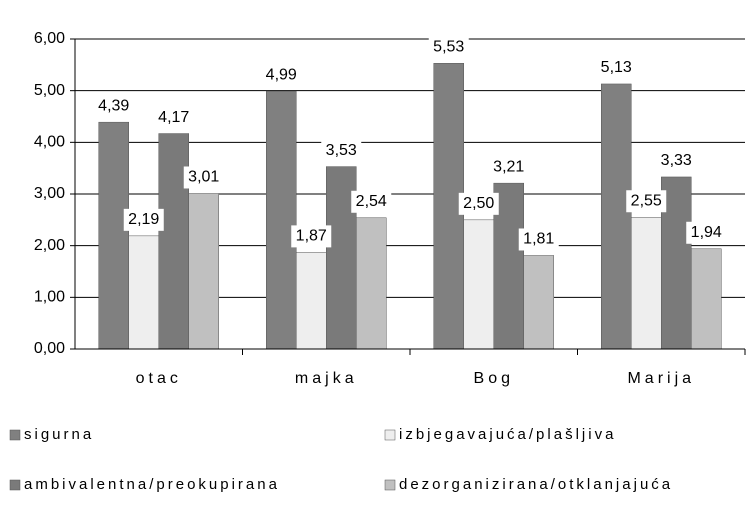  What do you see at coordinates (152, 484) in the screenshot?
I see `legend-label: ambivalentna/preokupirana` at bounding box center [152, 484].